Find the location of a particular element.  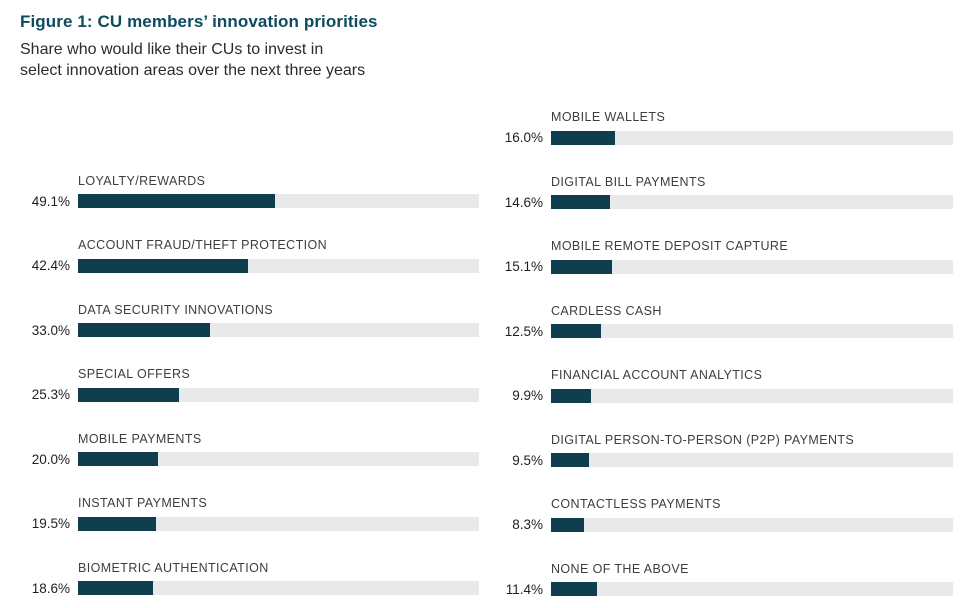

bar-value-label: 8.3% is located at coordinates (527, 524).